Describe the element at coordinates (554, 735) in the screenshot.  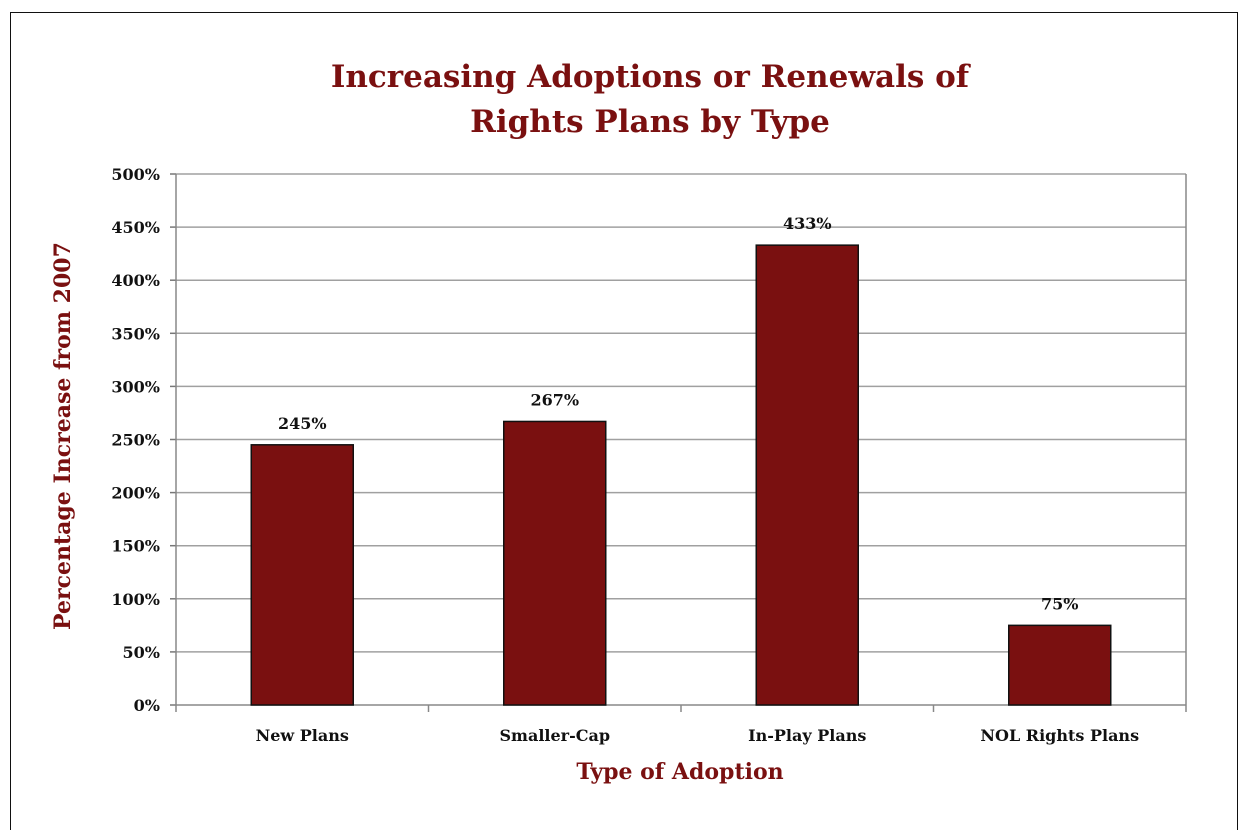
I see `x-category-label: Smaller-Cap` at that location.